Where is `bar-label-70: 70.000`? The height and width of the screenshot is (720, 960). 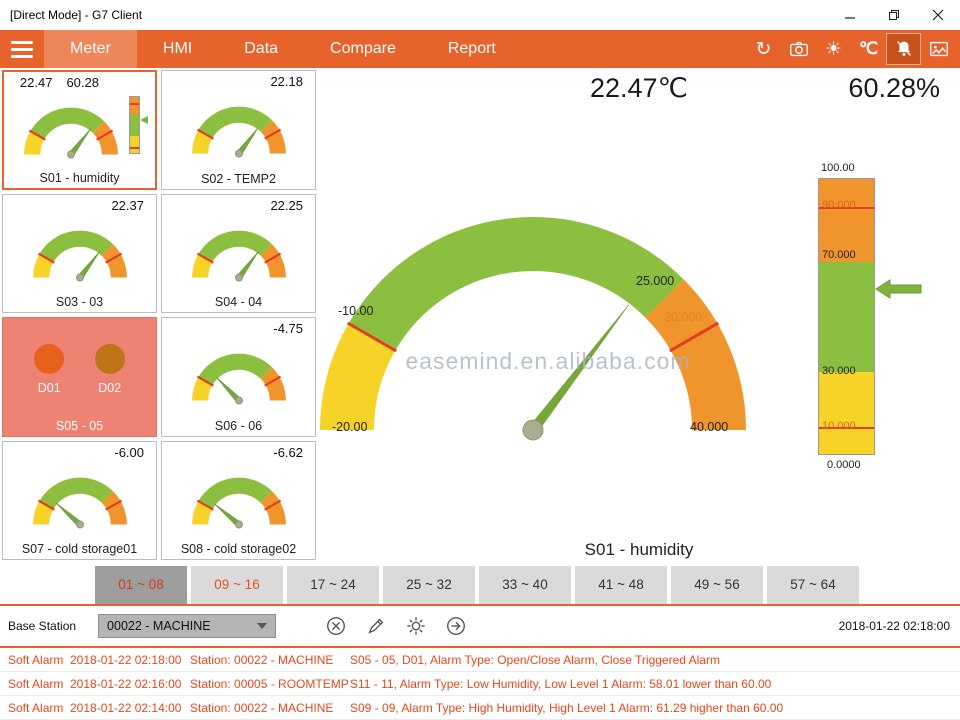
bar-label-70: 70.000 is located at coordinates (839, 255).